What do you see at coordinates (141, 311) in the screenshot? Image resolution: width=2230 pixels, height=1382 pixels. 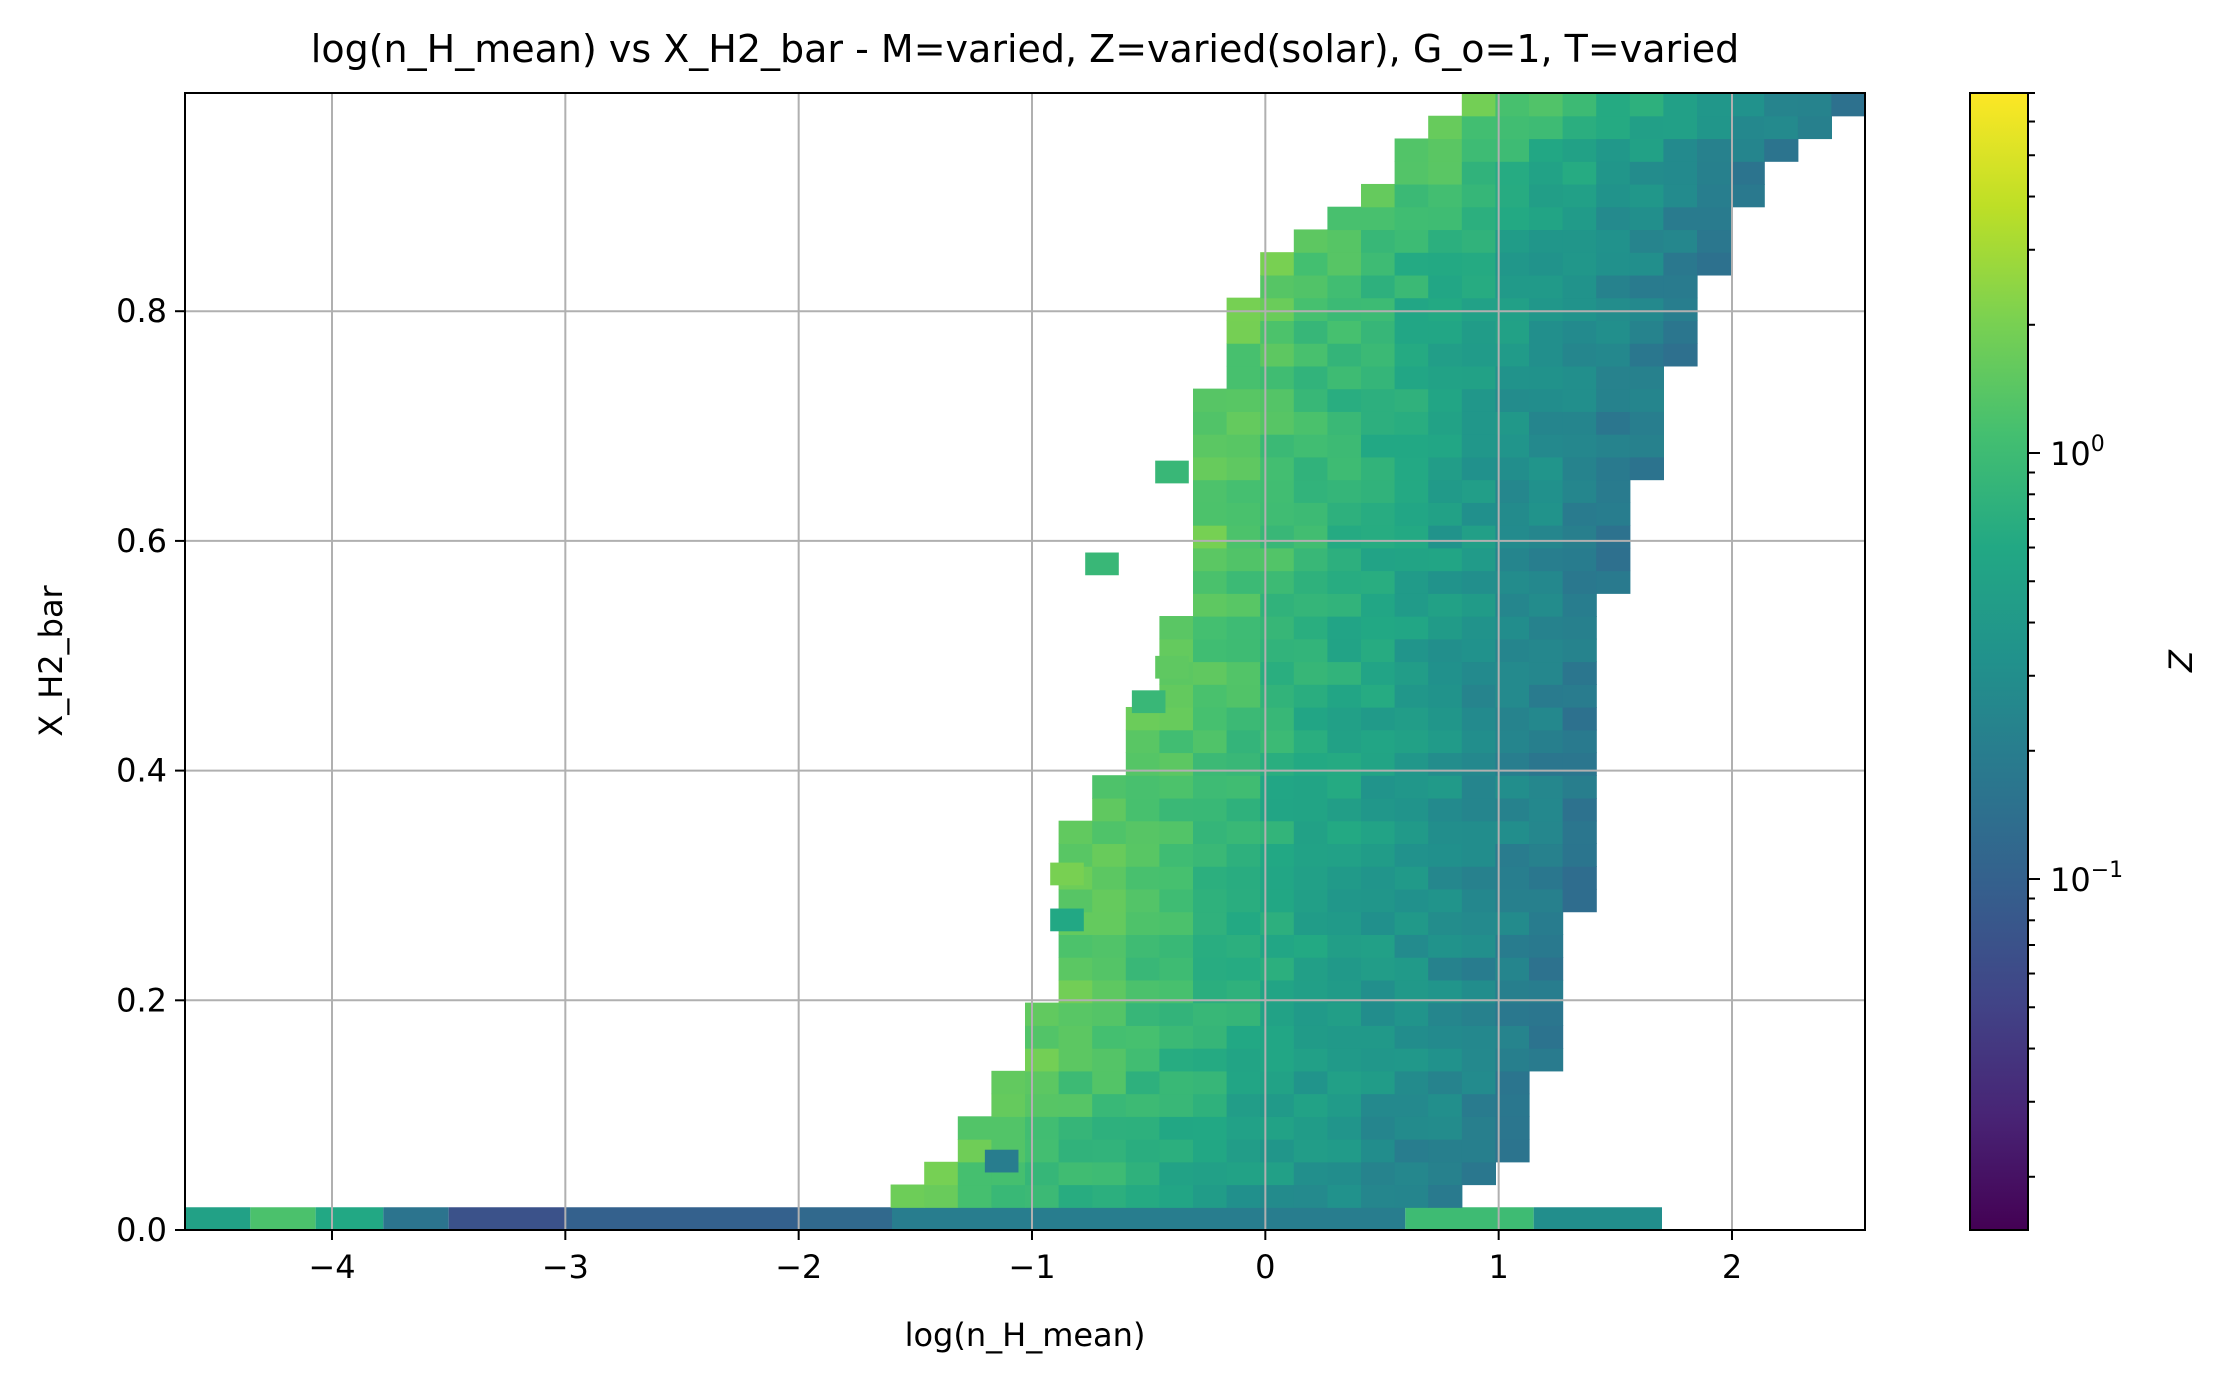 I see `y-tick-label: 0.8` at bounding box center [141, 311].